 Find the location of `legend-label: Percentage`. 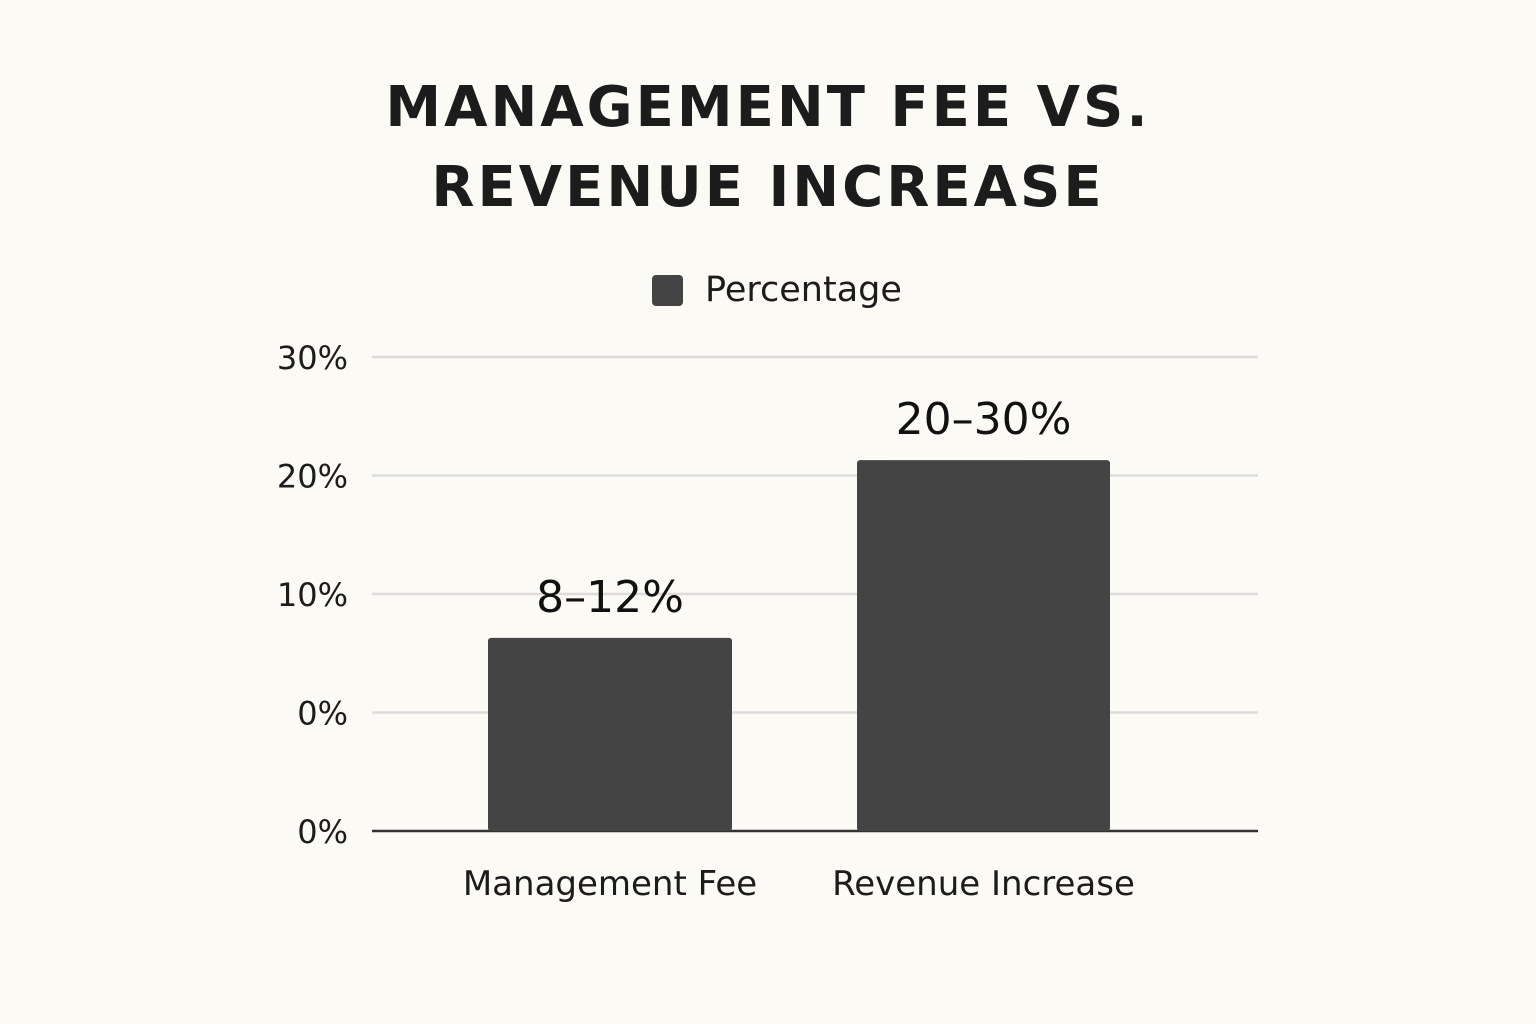

legend-label: Percentage is located at coordinates (803, 290).